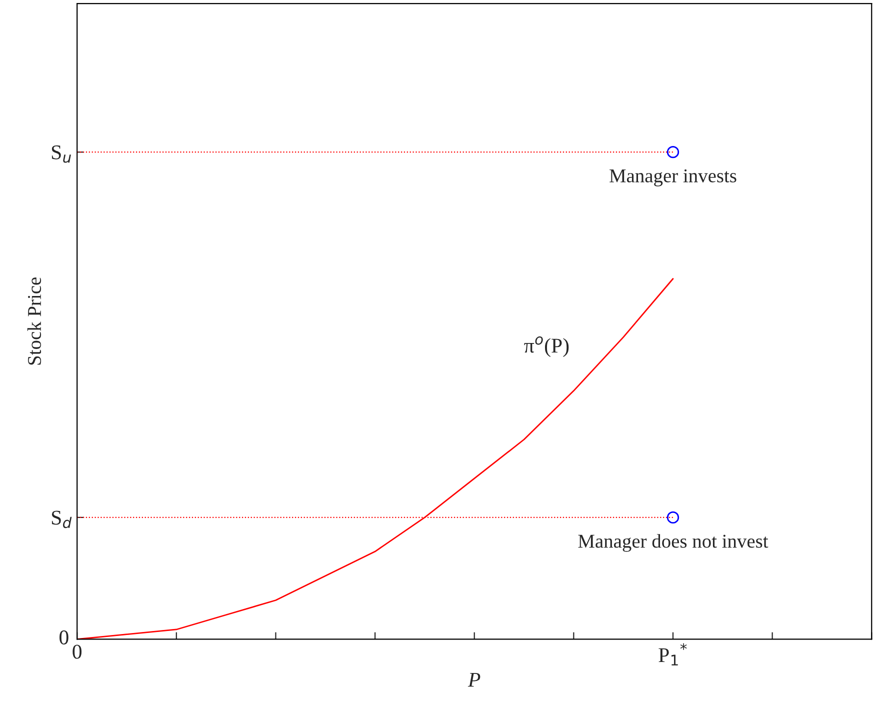 The image size is (876, 704). I want to click on annotation: Manager invests, so click(673, 177).